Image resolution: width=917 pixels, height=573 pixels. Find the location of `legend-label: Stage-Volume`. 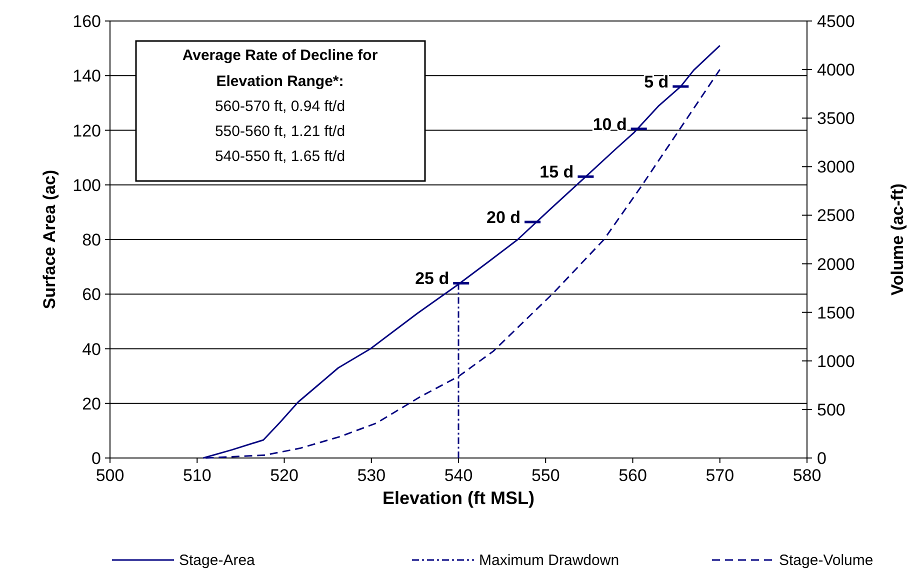

legend-label: Stage-Volume is located at coordinates (826, 560).